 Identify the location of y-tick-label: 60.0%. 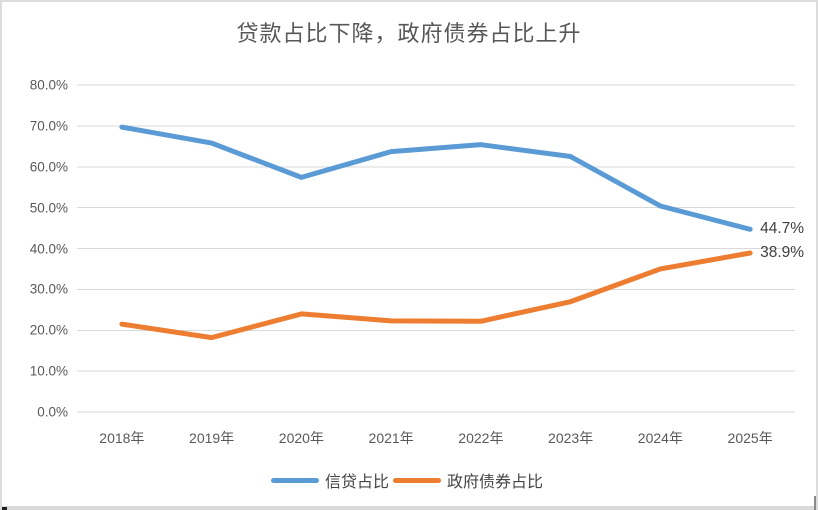
(48, 167).